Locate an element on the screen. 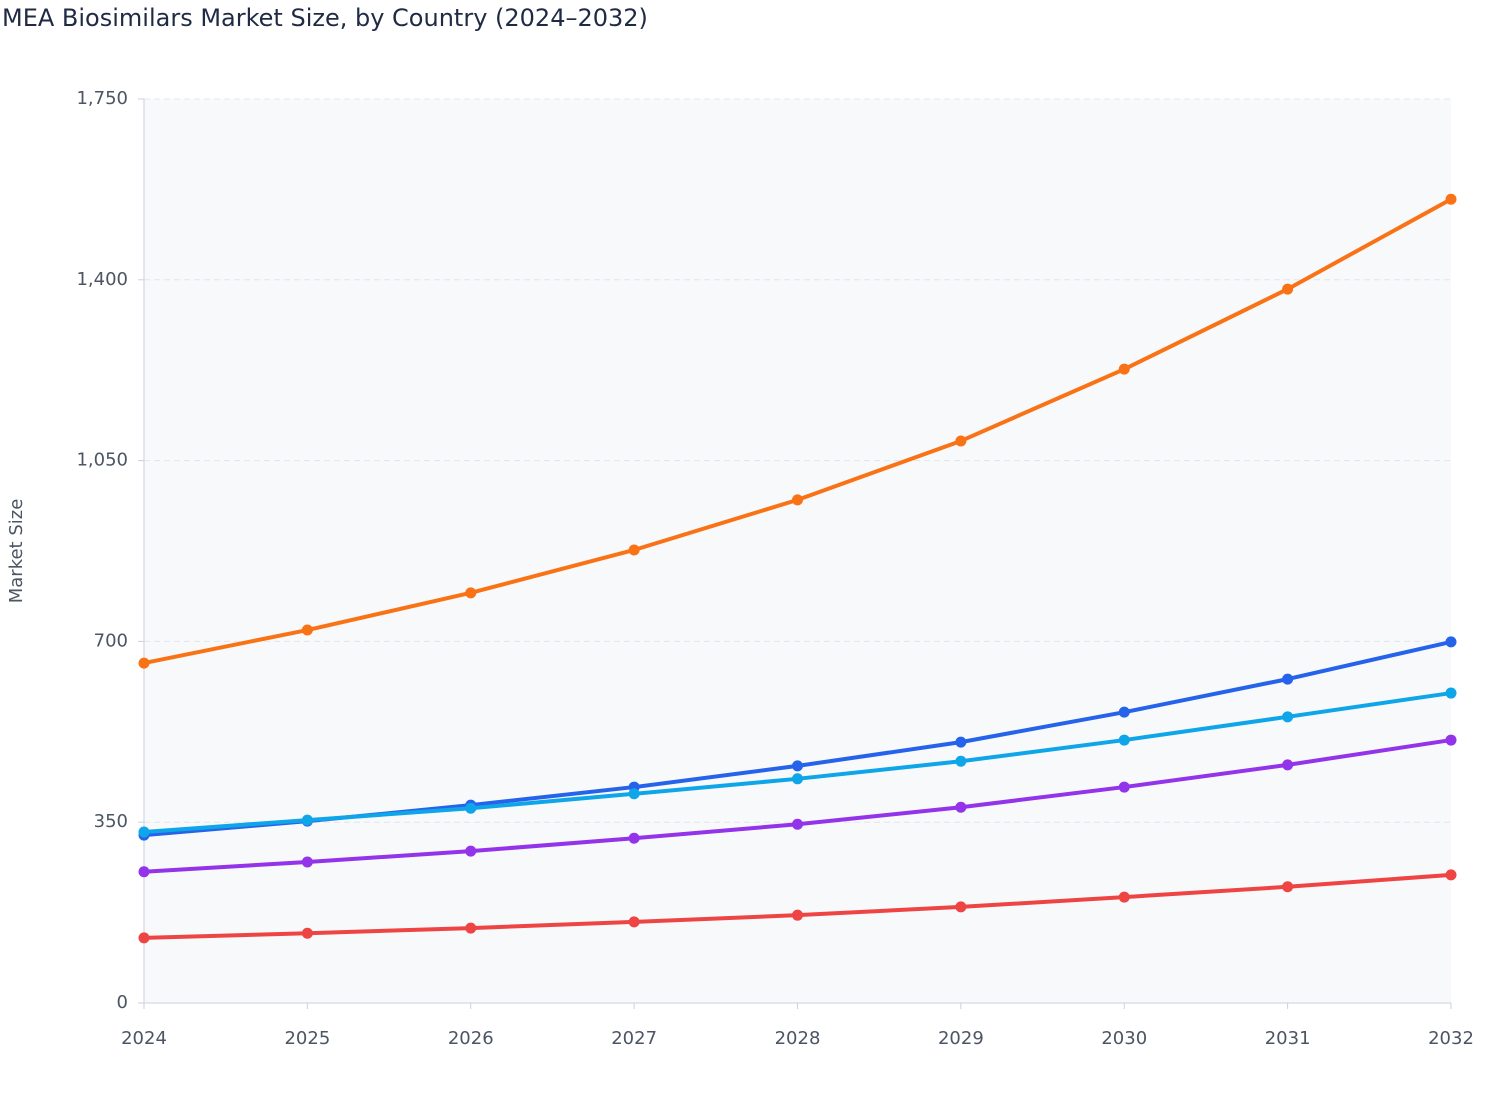 This screenshot has height=1120, width=1508. y-tick-label: 1,400 is located at coordinates (102, 279).